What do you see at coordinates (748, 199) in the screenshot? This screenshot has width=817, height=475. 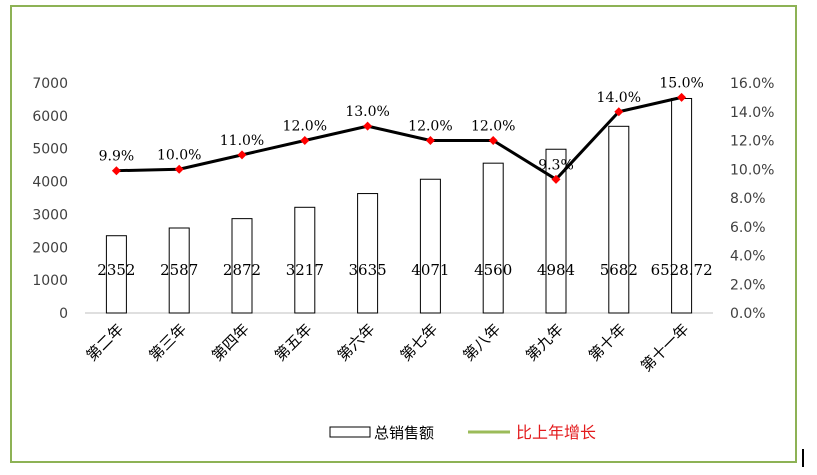 I see `right-axis-tick-label: 8.0%` at bounding box center [748, 199].